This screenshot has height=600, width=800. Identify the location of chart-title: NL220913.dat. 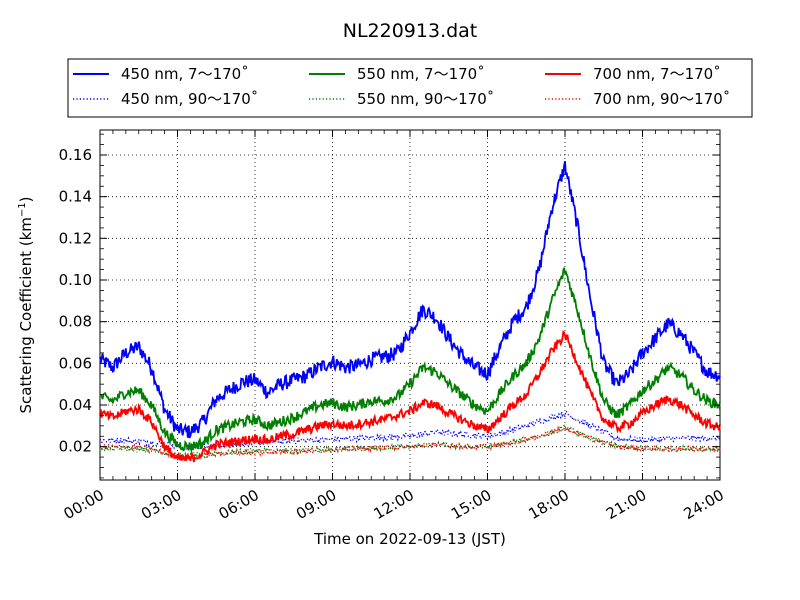
(410, 31).